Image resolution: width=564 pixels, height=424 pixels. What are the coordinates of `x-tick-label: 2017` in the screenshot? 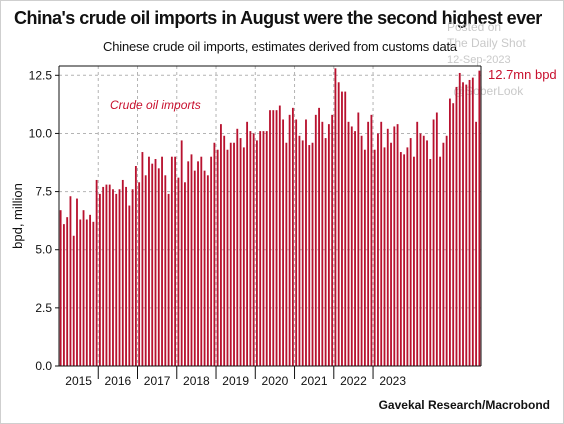 It's located at (157, 381).